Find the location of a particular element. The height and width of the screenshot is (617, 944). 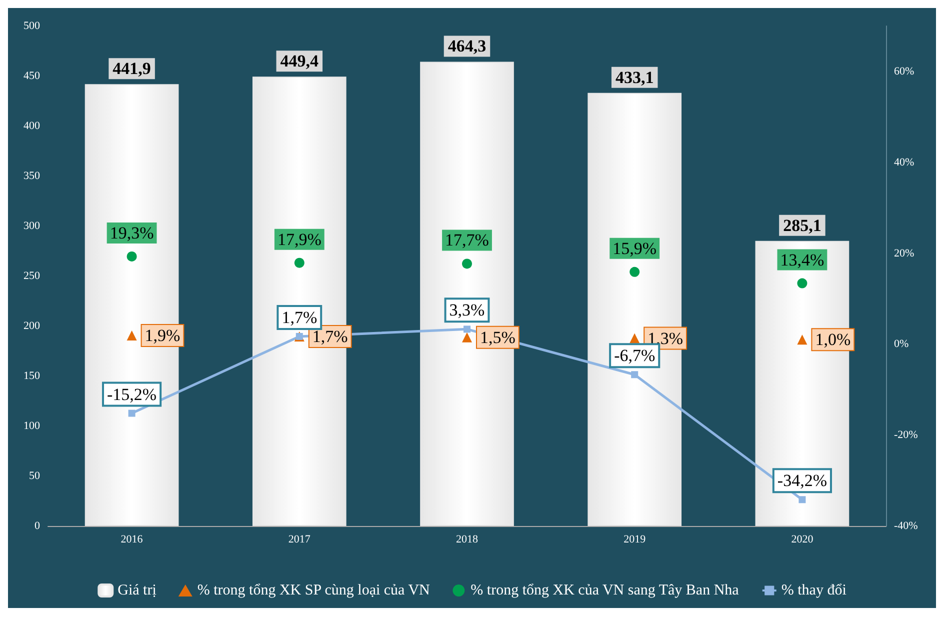

y-tick-label: 150 is located at coordinates (32, 376).